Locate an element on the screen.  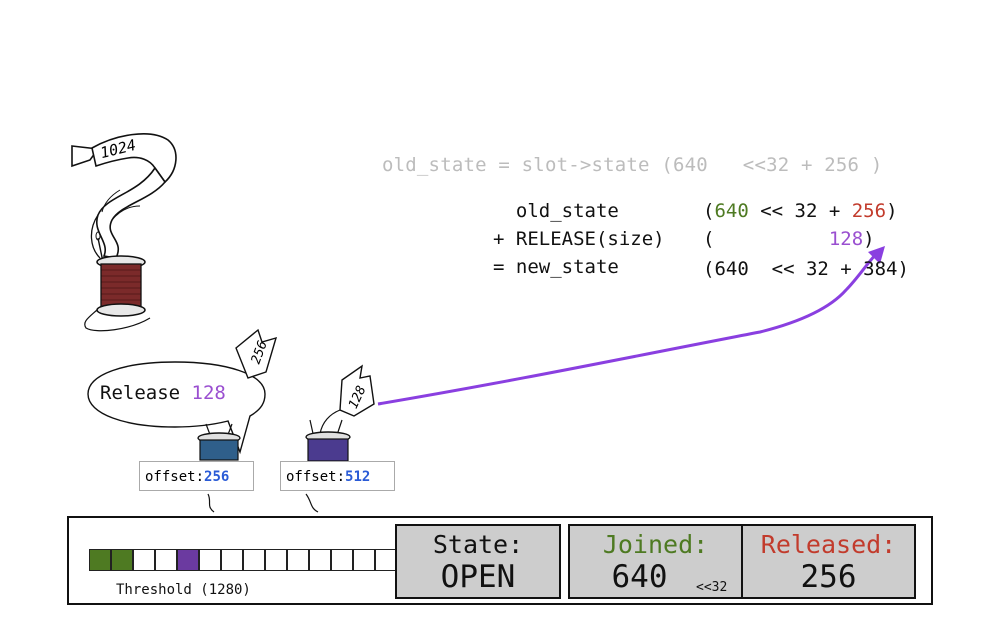
released-panel-value: 256 is located at coordinates (828, 577).